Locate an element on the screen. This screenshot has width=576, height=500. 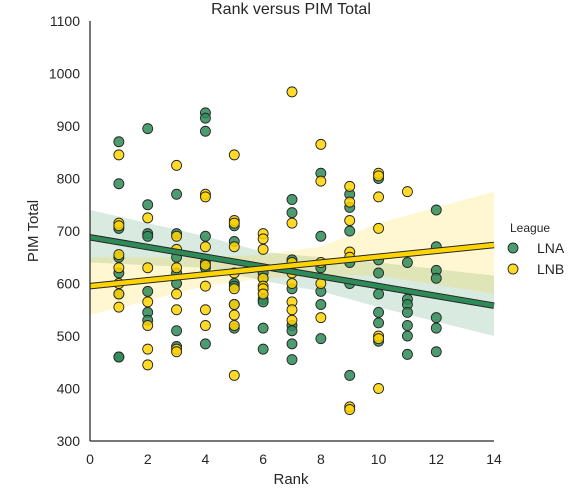
lnb-fit-line is located at coordinates (292, 265).